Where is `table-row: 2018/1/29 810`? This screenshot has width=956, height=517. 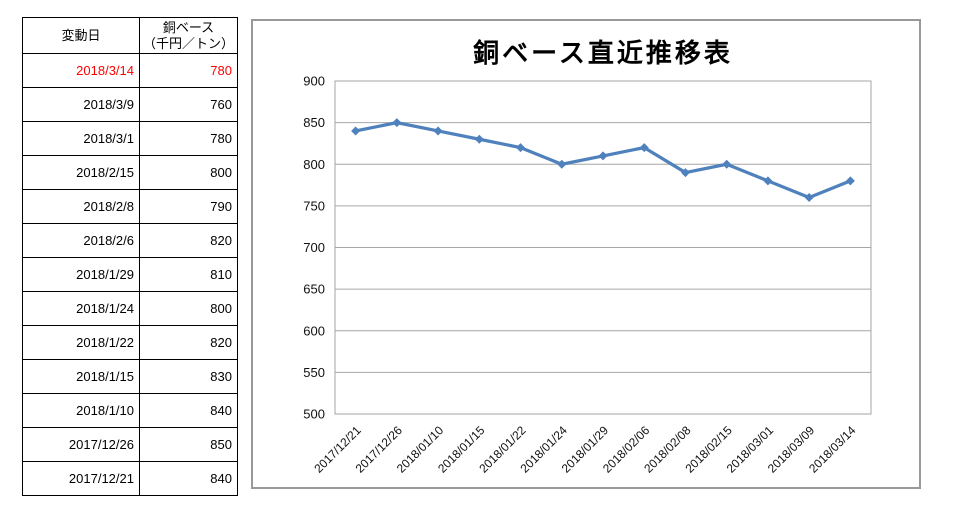
table-row: 2018/1/29 810 is located at coordinates (130, 274).